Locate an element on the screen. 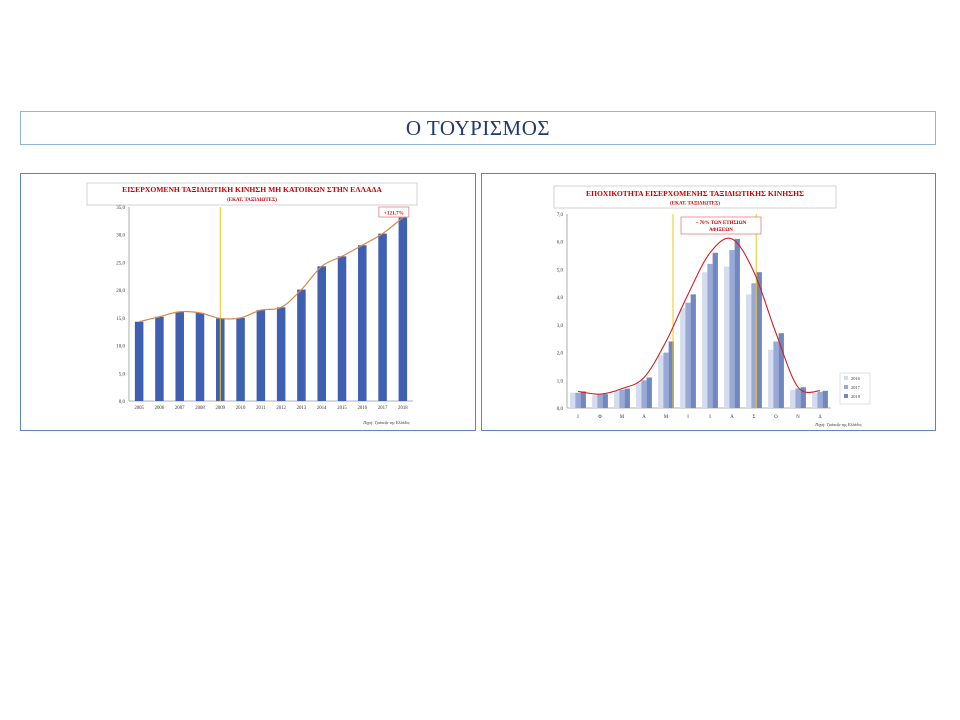 The height and width of the screenshot is (720, 960). y-tick-label: 7,0 is located at coordinates (560, 215).